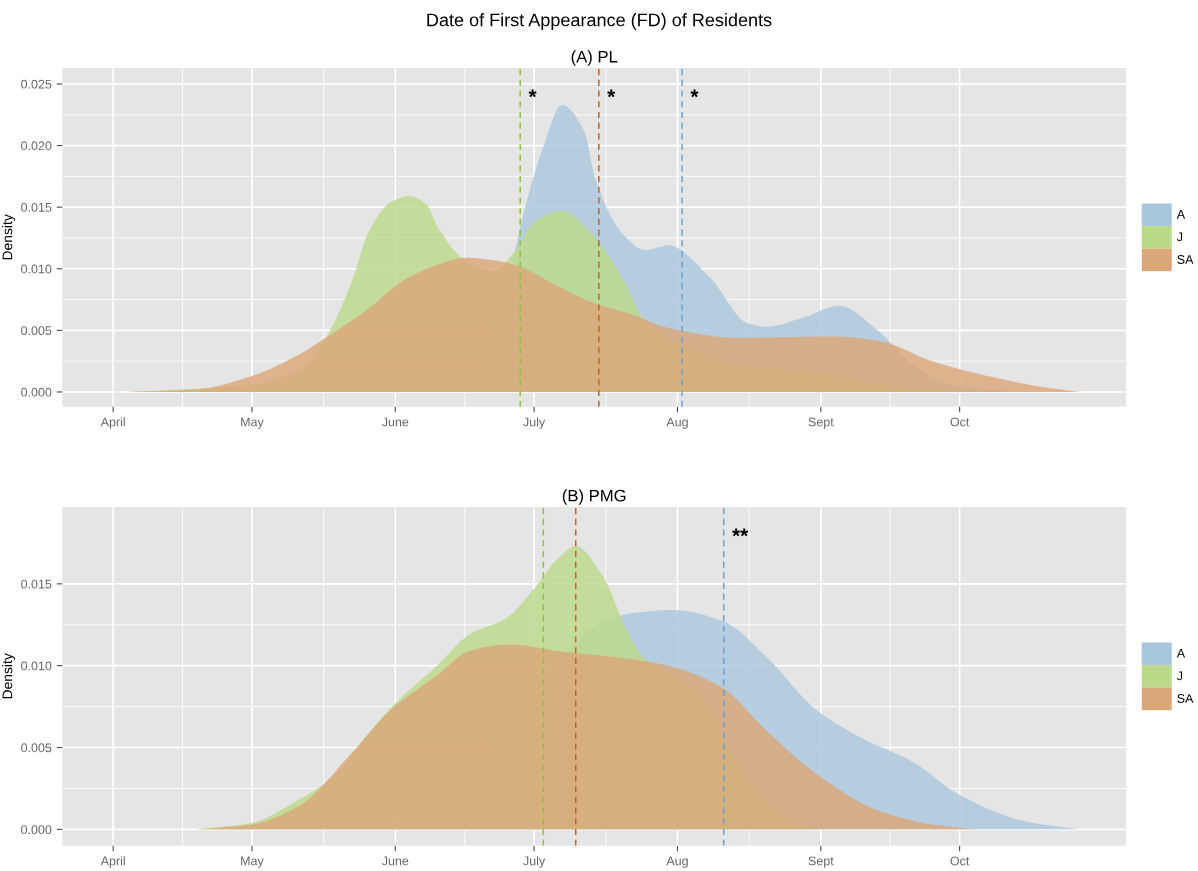 The image size is (1198, 871). Describe the element at coordinates (36, 84) in the screenshot. I see `y-tick-label: 0.025` at that location.